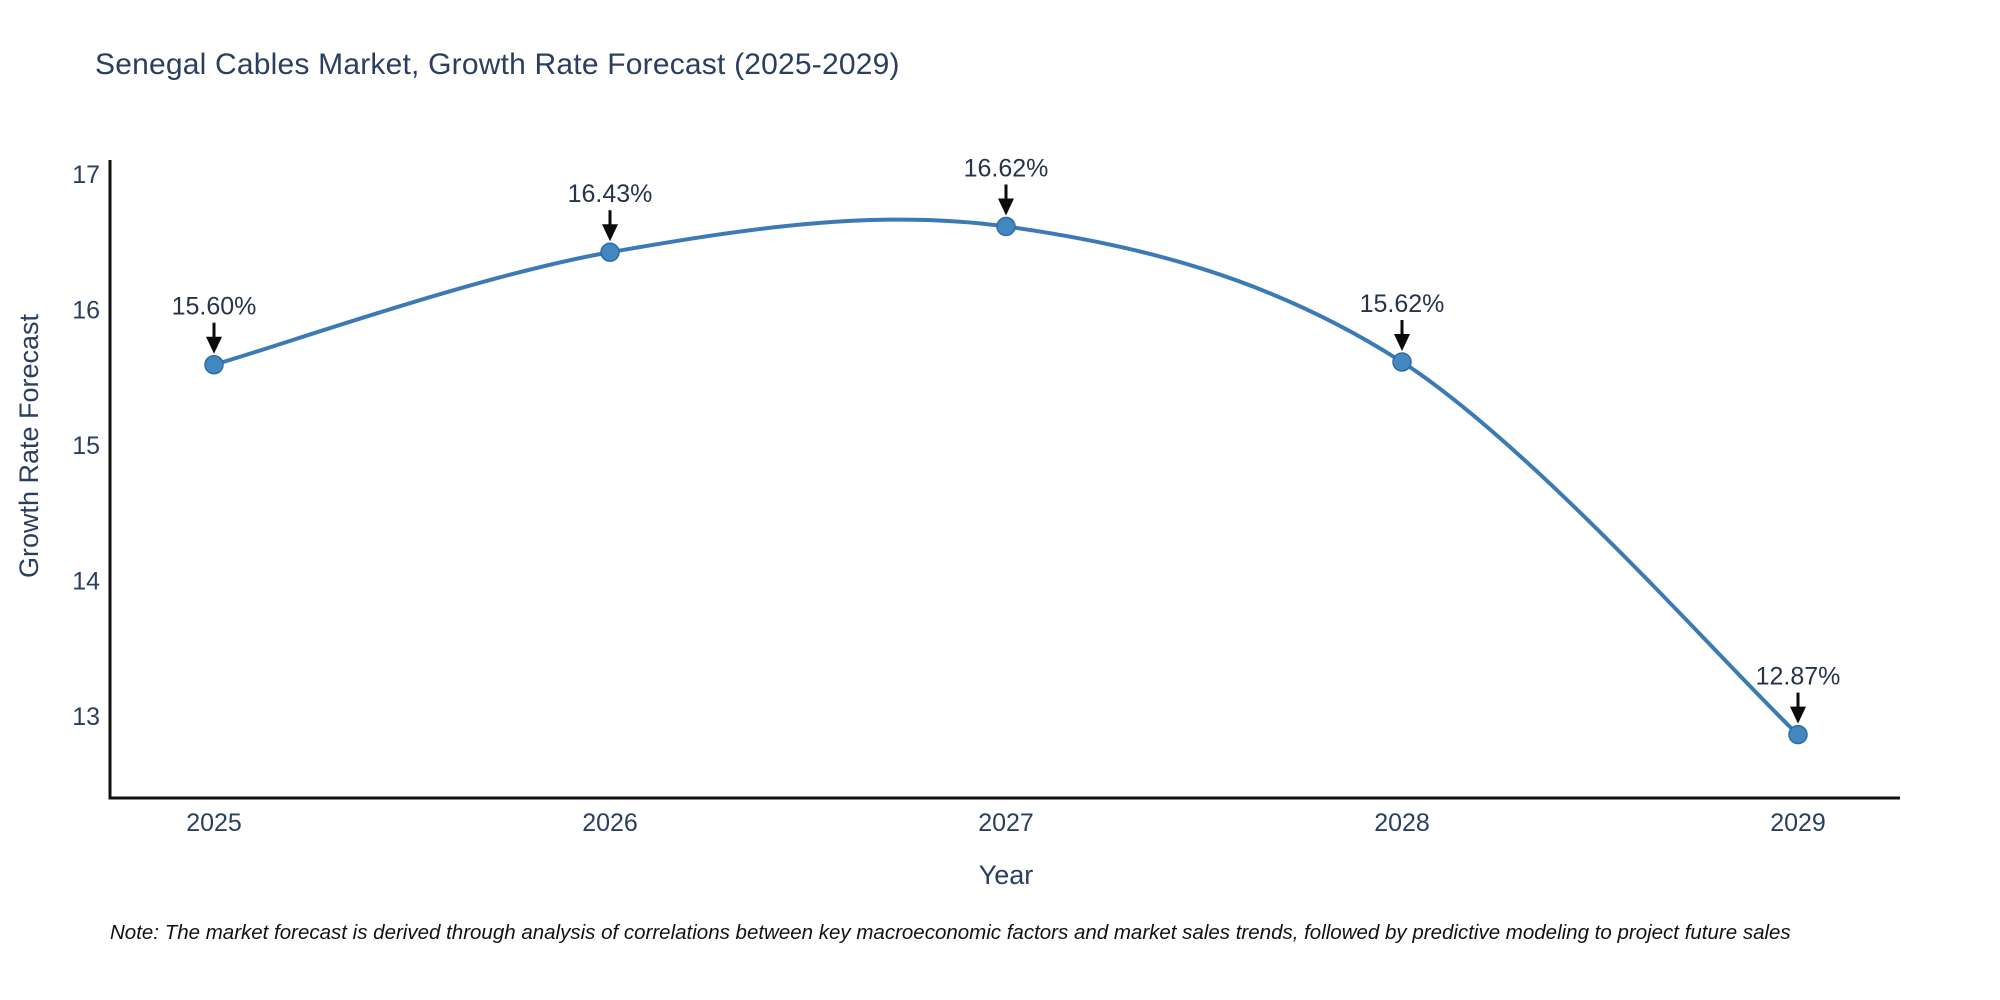  I want to click on annotation-label: 16.43%, so click(610, 194).